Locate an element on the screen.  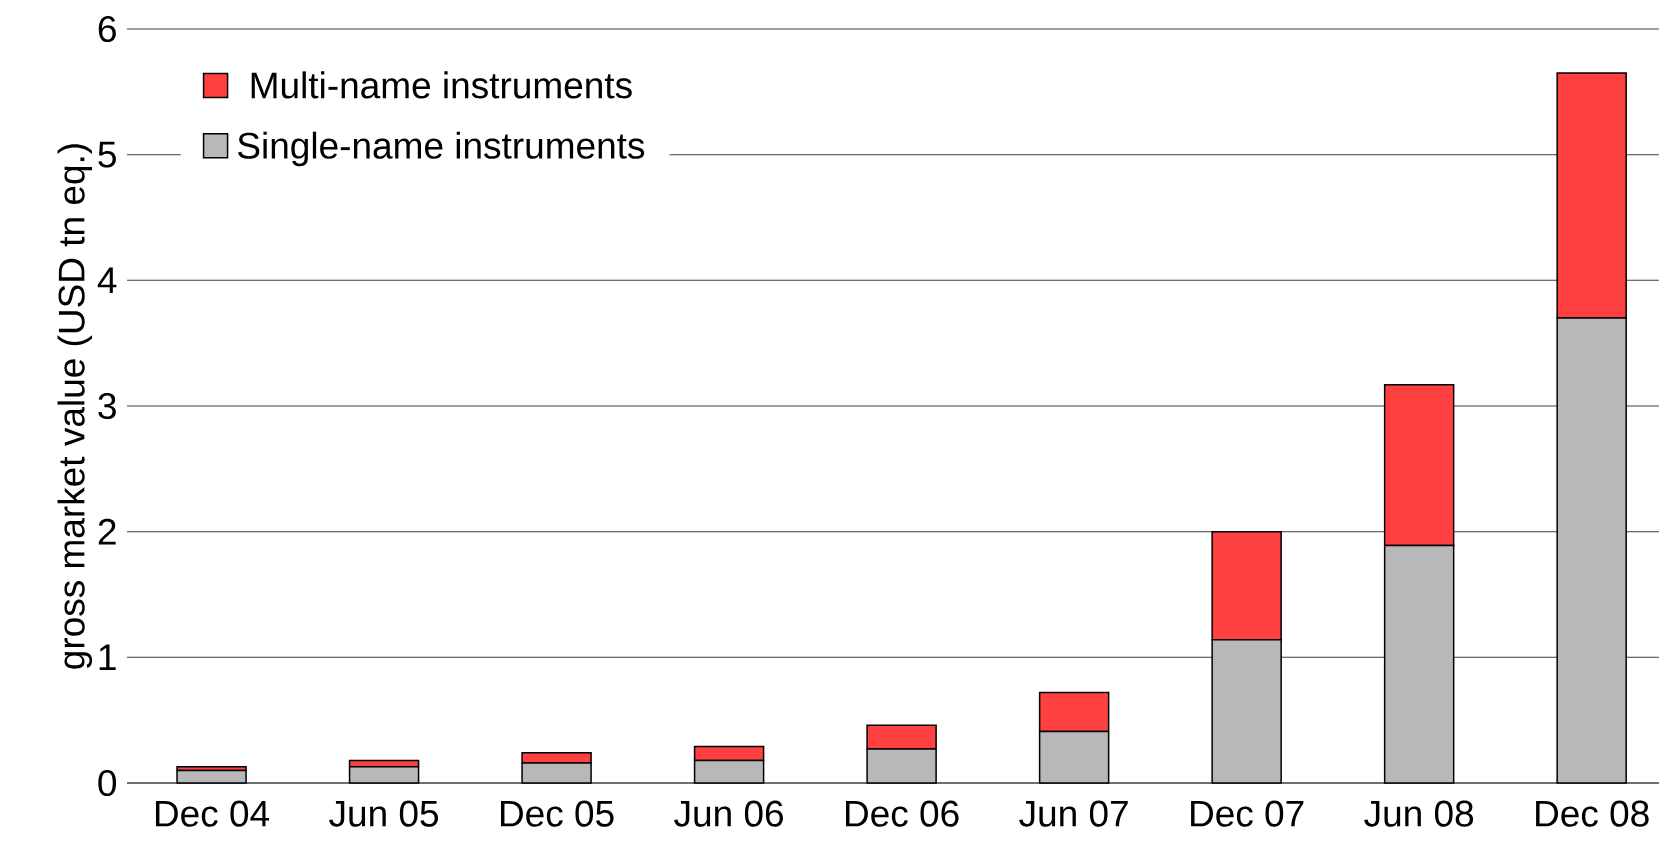
y-tick-label: 1 is located at coordinates (107, 657).